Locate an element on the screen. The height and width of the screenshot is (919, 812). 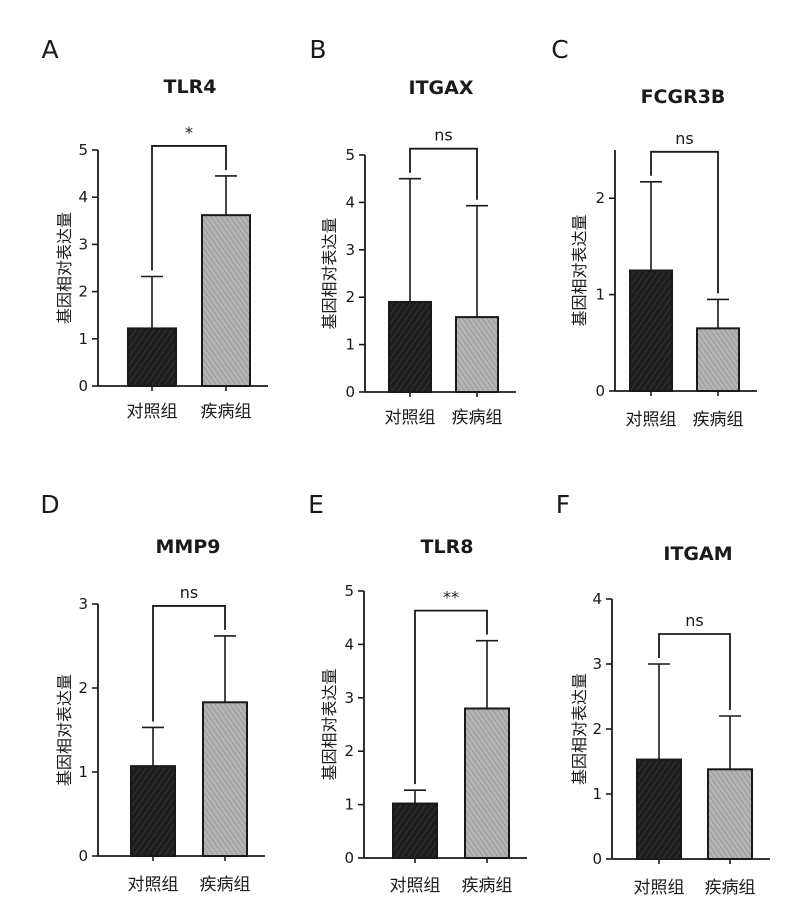
chart-title: TLR4 is located at coordinates (190, 87).